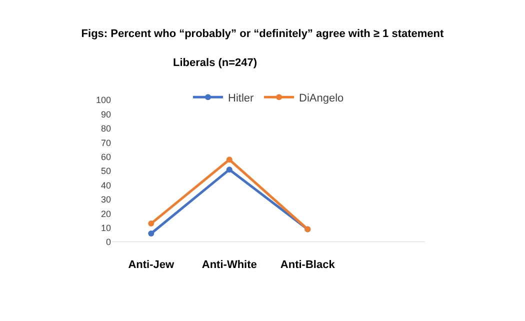 The width and height of the screenshot is (525, 321). What do you see at coordinates (308, 265) in the screenshot?
I see `x-tick-label: Anti-Black` at bounding box center [308, 265].